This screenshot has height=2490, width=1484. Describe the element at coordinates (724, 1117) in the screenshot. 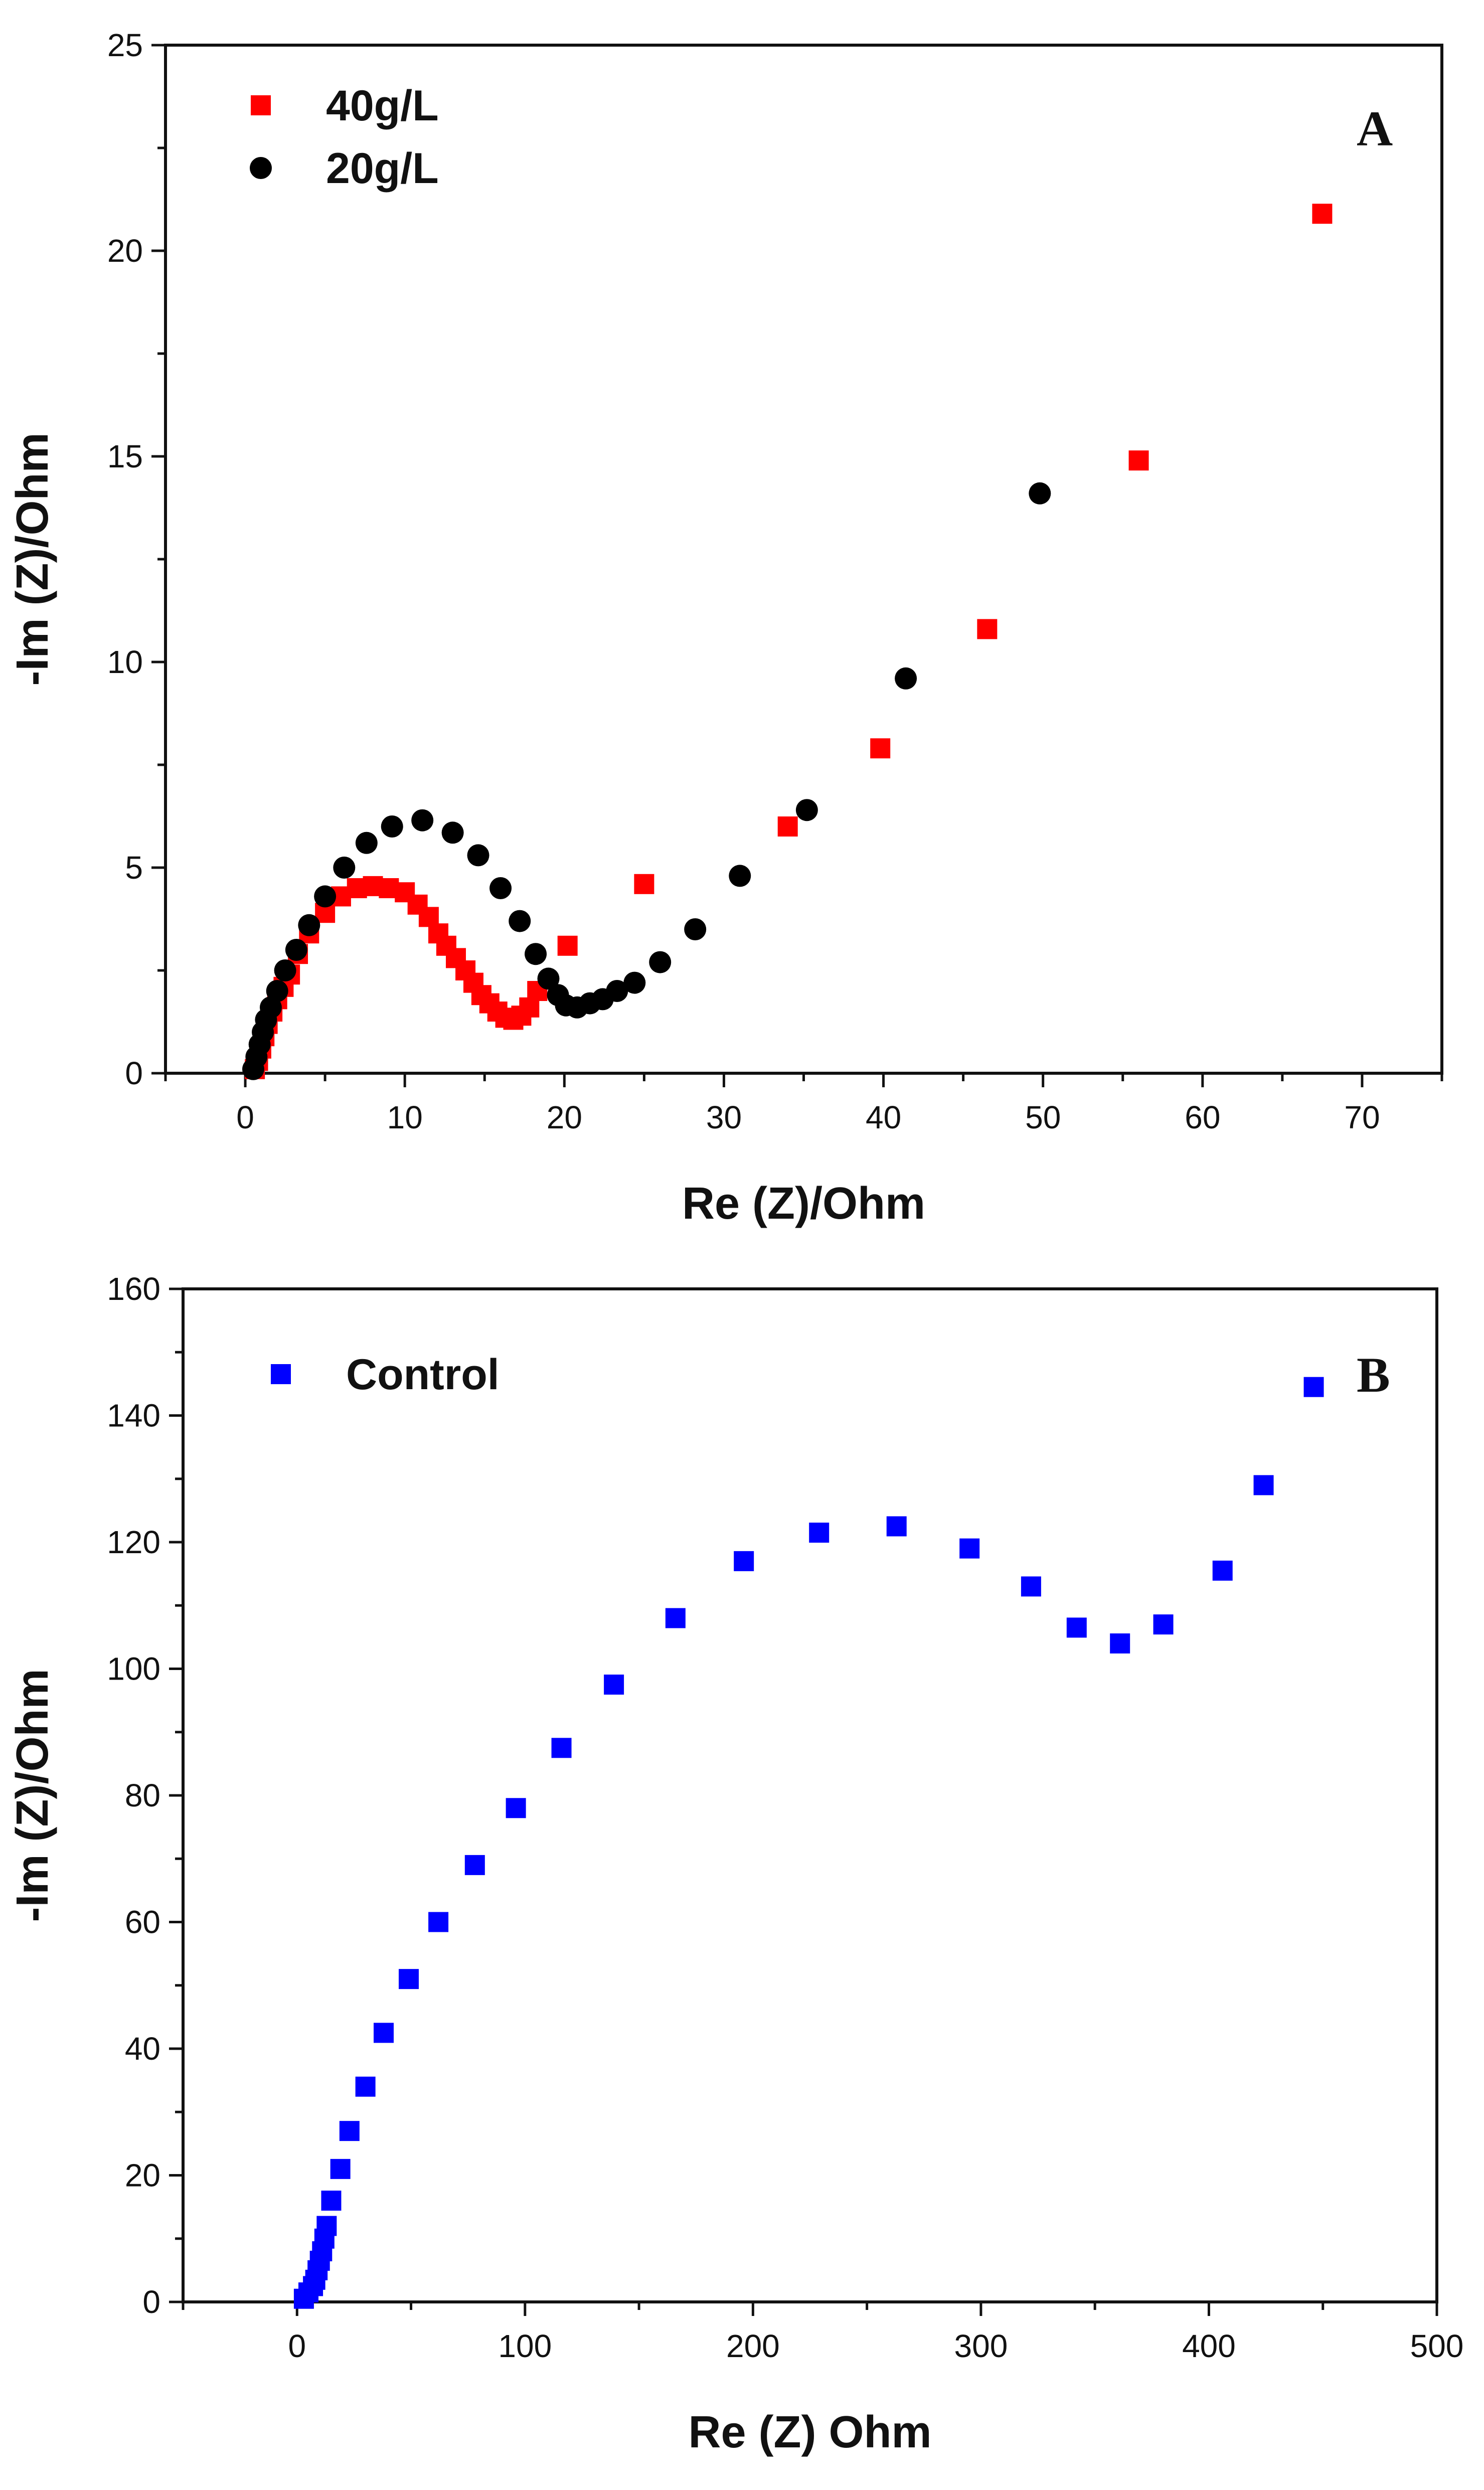

I see `x-tick-label: 30` at that location.